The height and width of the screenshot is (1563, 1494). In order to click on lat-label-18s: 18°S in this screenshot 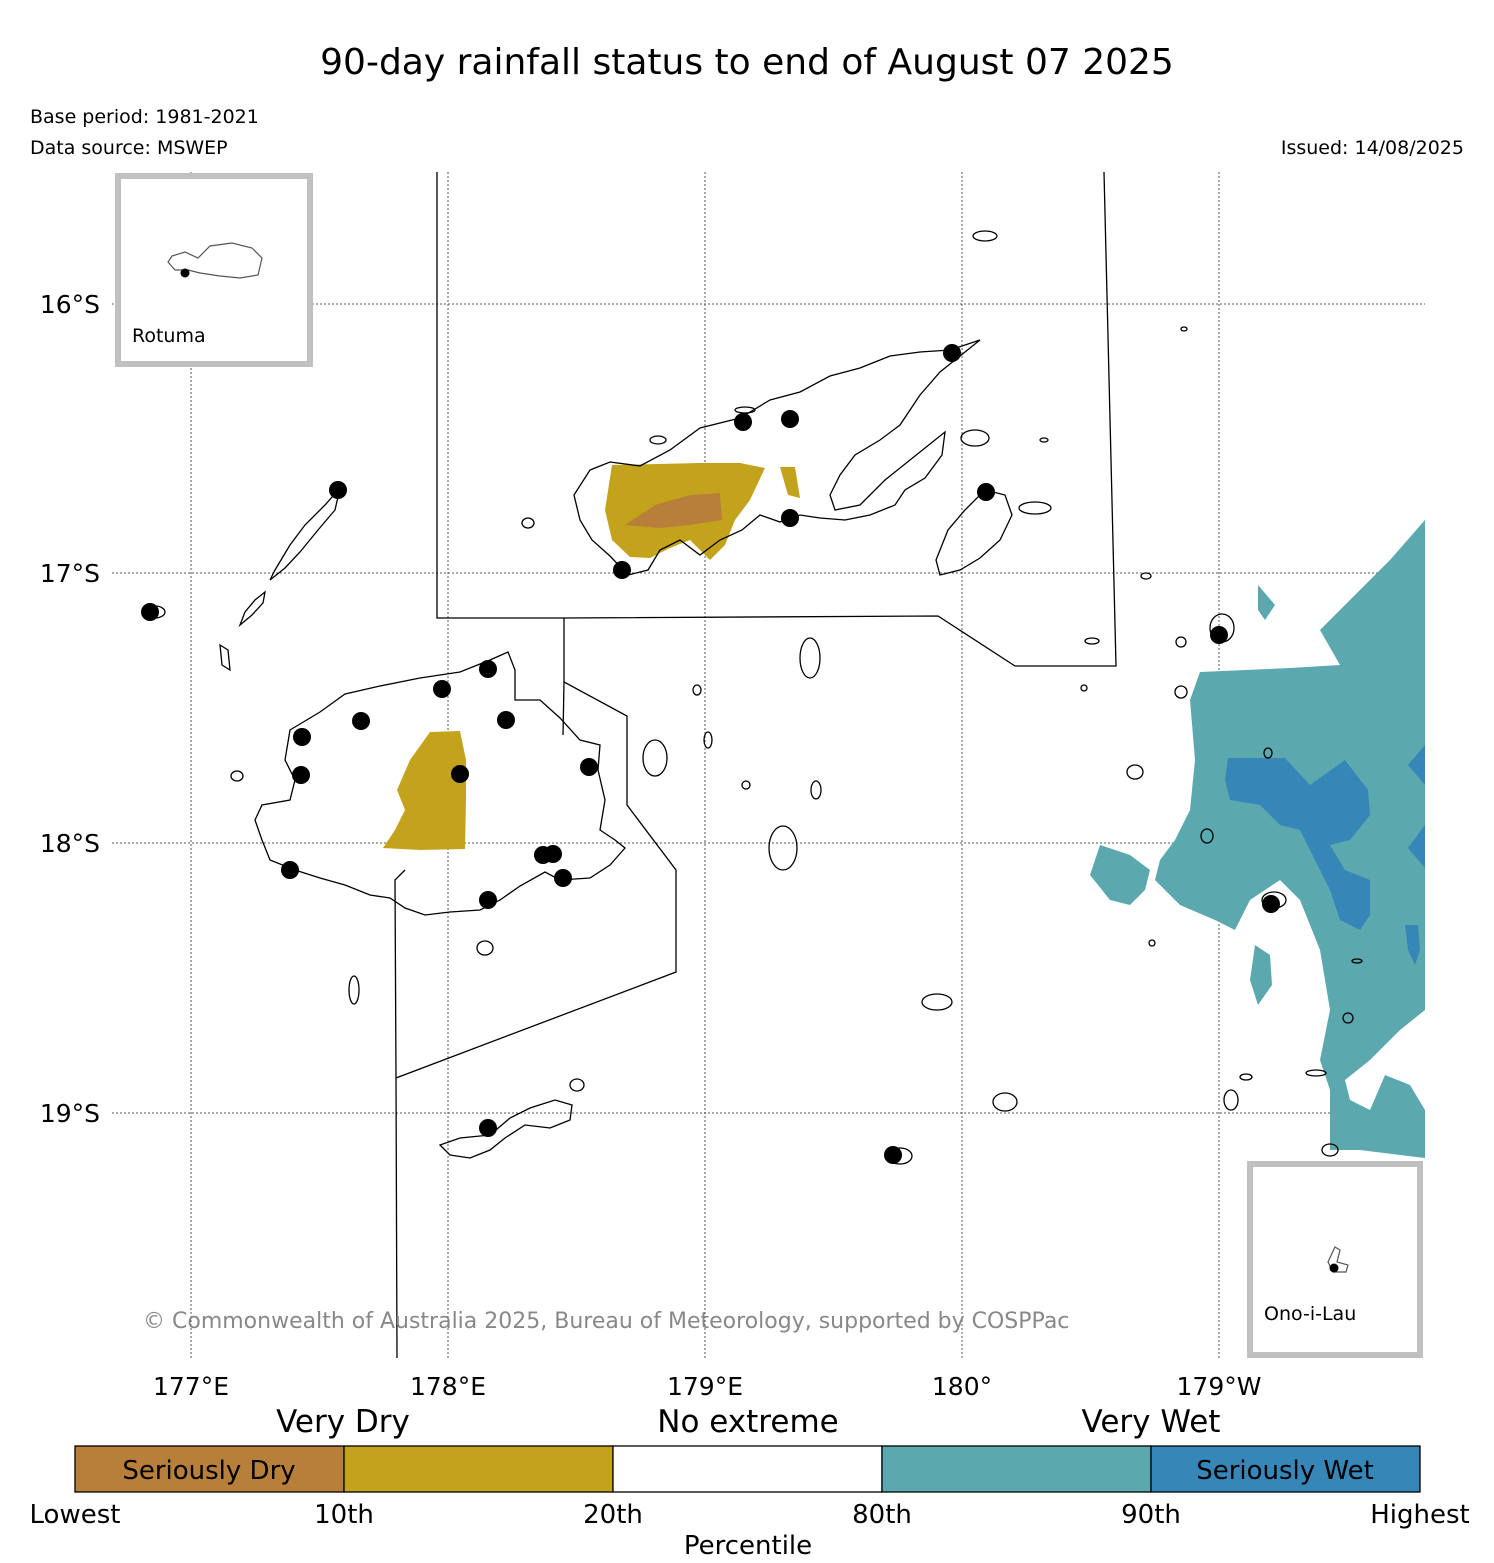, I will do `click(70, 843)`.